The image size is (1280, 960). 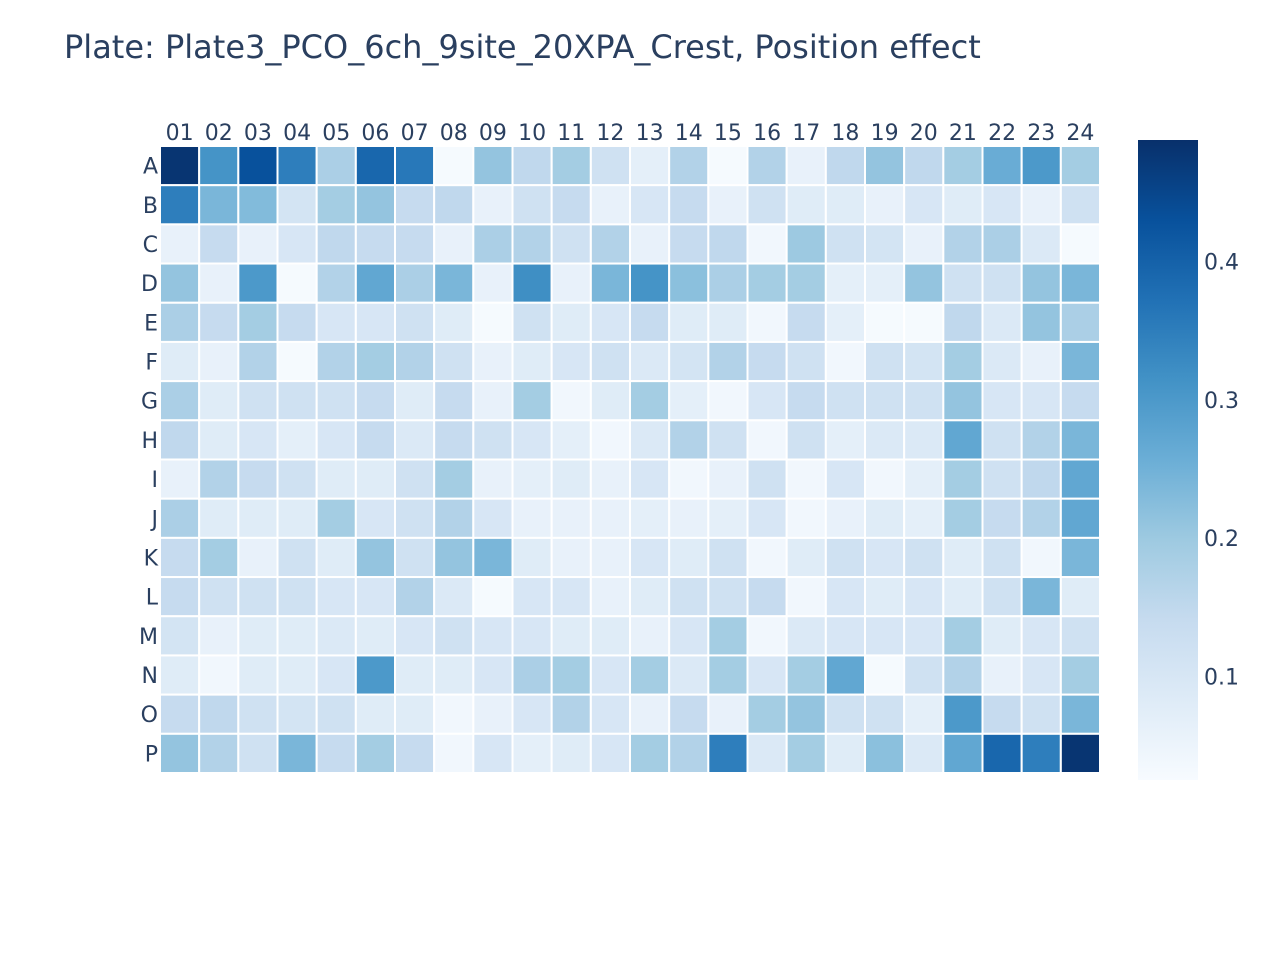 What do you see at coordinates (571, 133) in the screenshot?
I see `column-label-11: 11` at bounding box center [571, 133].